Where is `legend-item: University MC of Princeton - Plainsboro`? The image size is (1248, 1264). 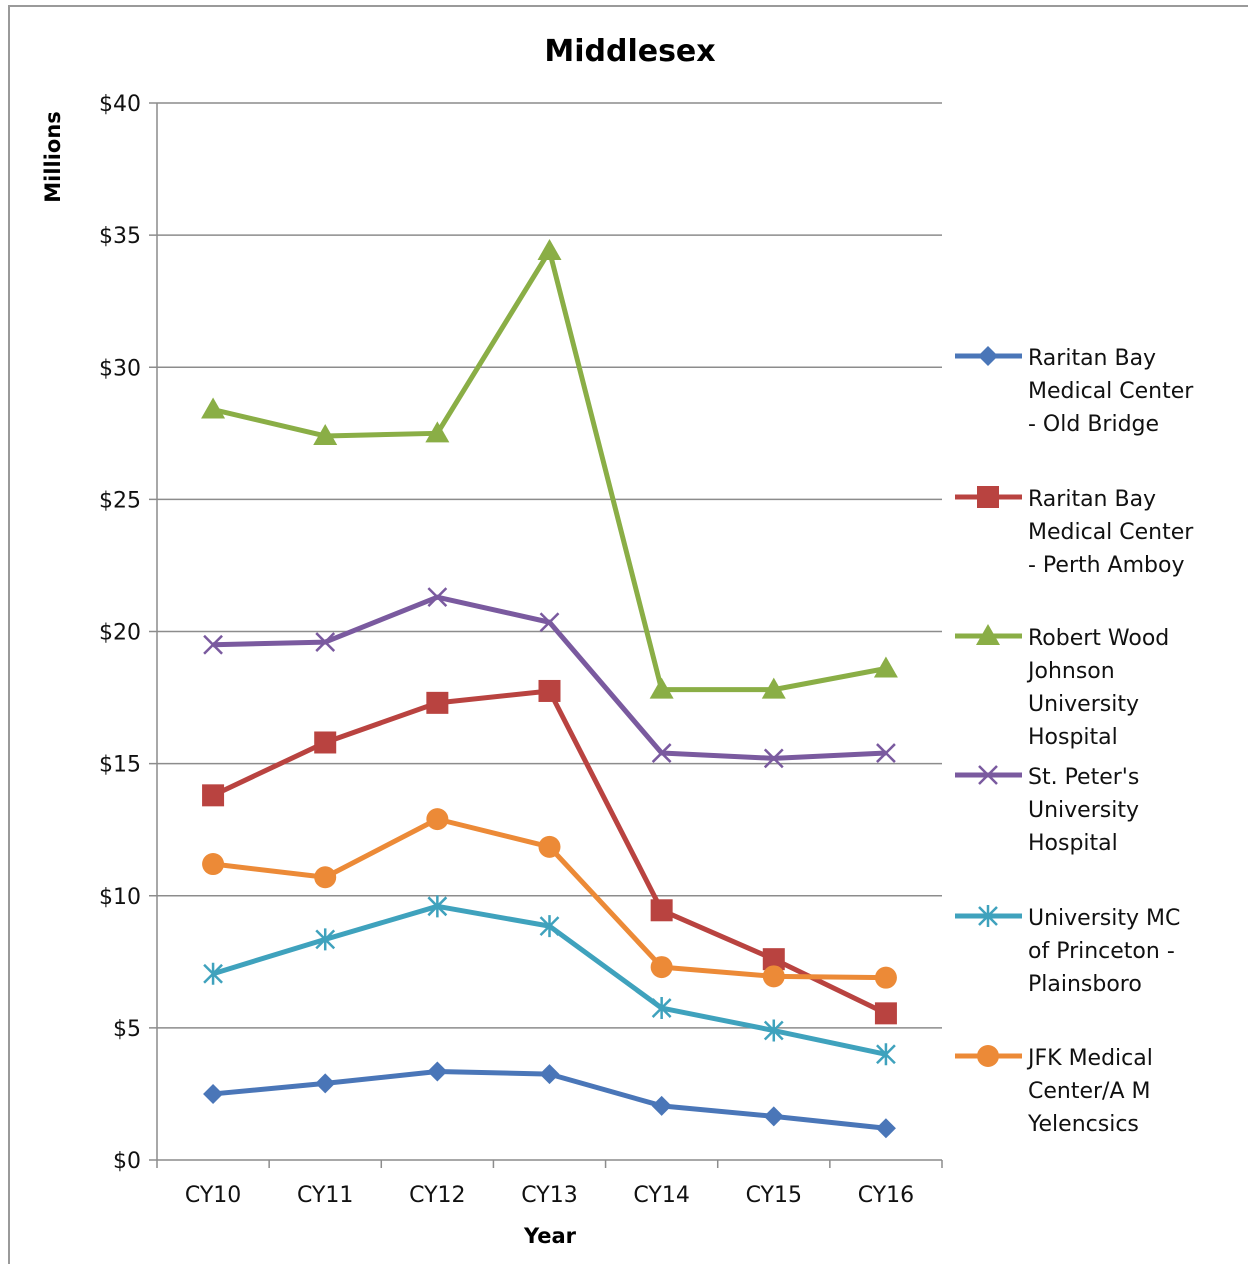
legend-item: University MC of Princeton - Plainsboro is located at coordinates (1067, 951).